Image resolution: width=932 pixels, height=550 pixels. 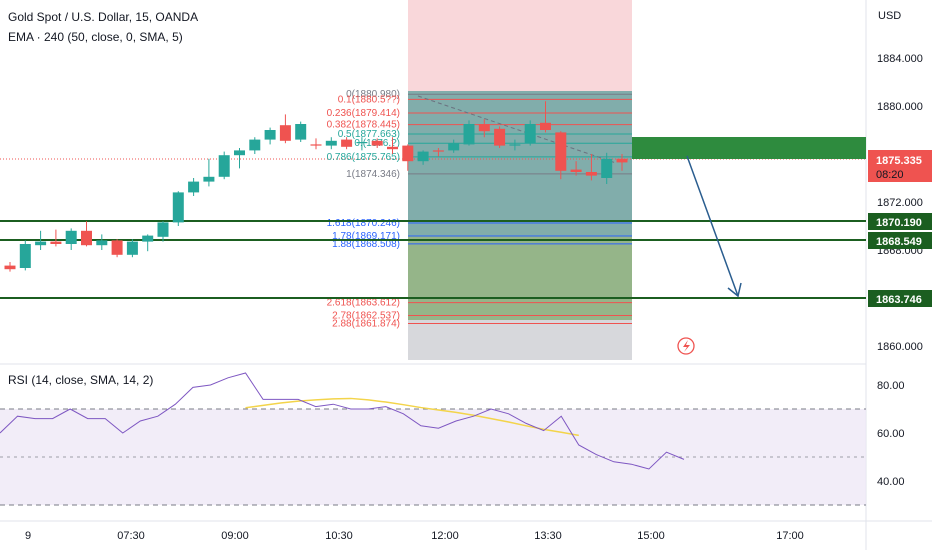 I want to click on level-tag-3: 1863.746, so click(x=900, y=298).